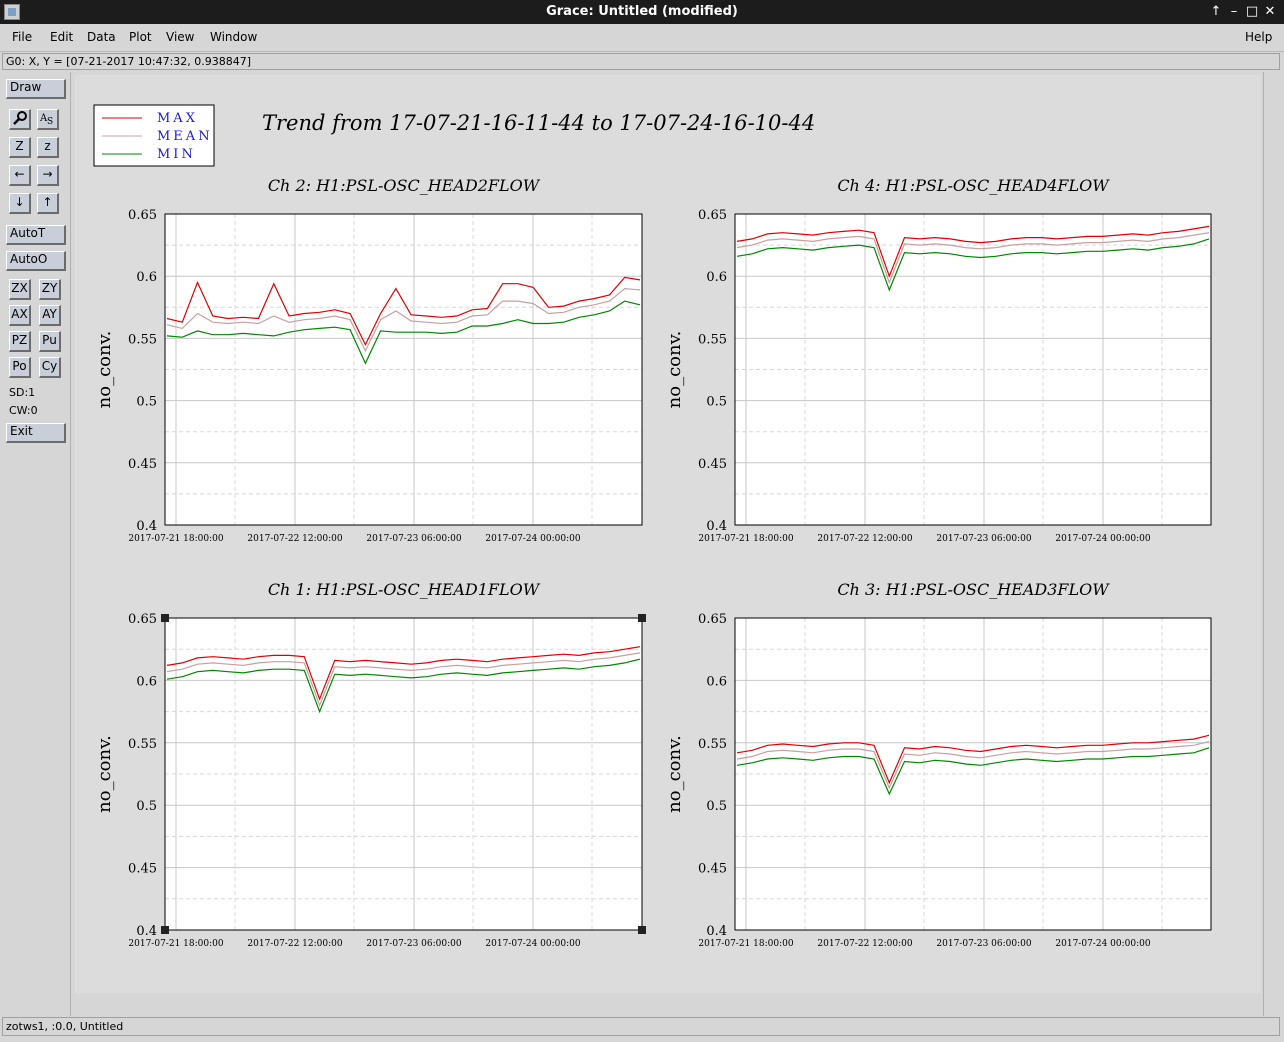 The image size is (1284, 1042). What do you see at coordinates (36, 89) in the screenshot?
I see `draw-button: Draw` at bounding box center [36, 89].